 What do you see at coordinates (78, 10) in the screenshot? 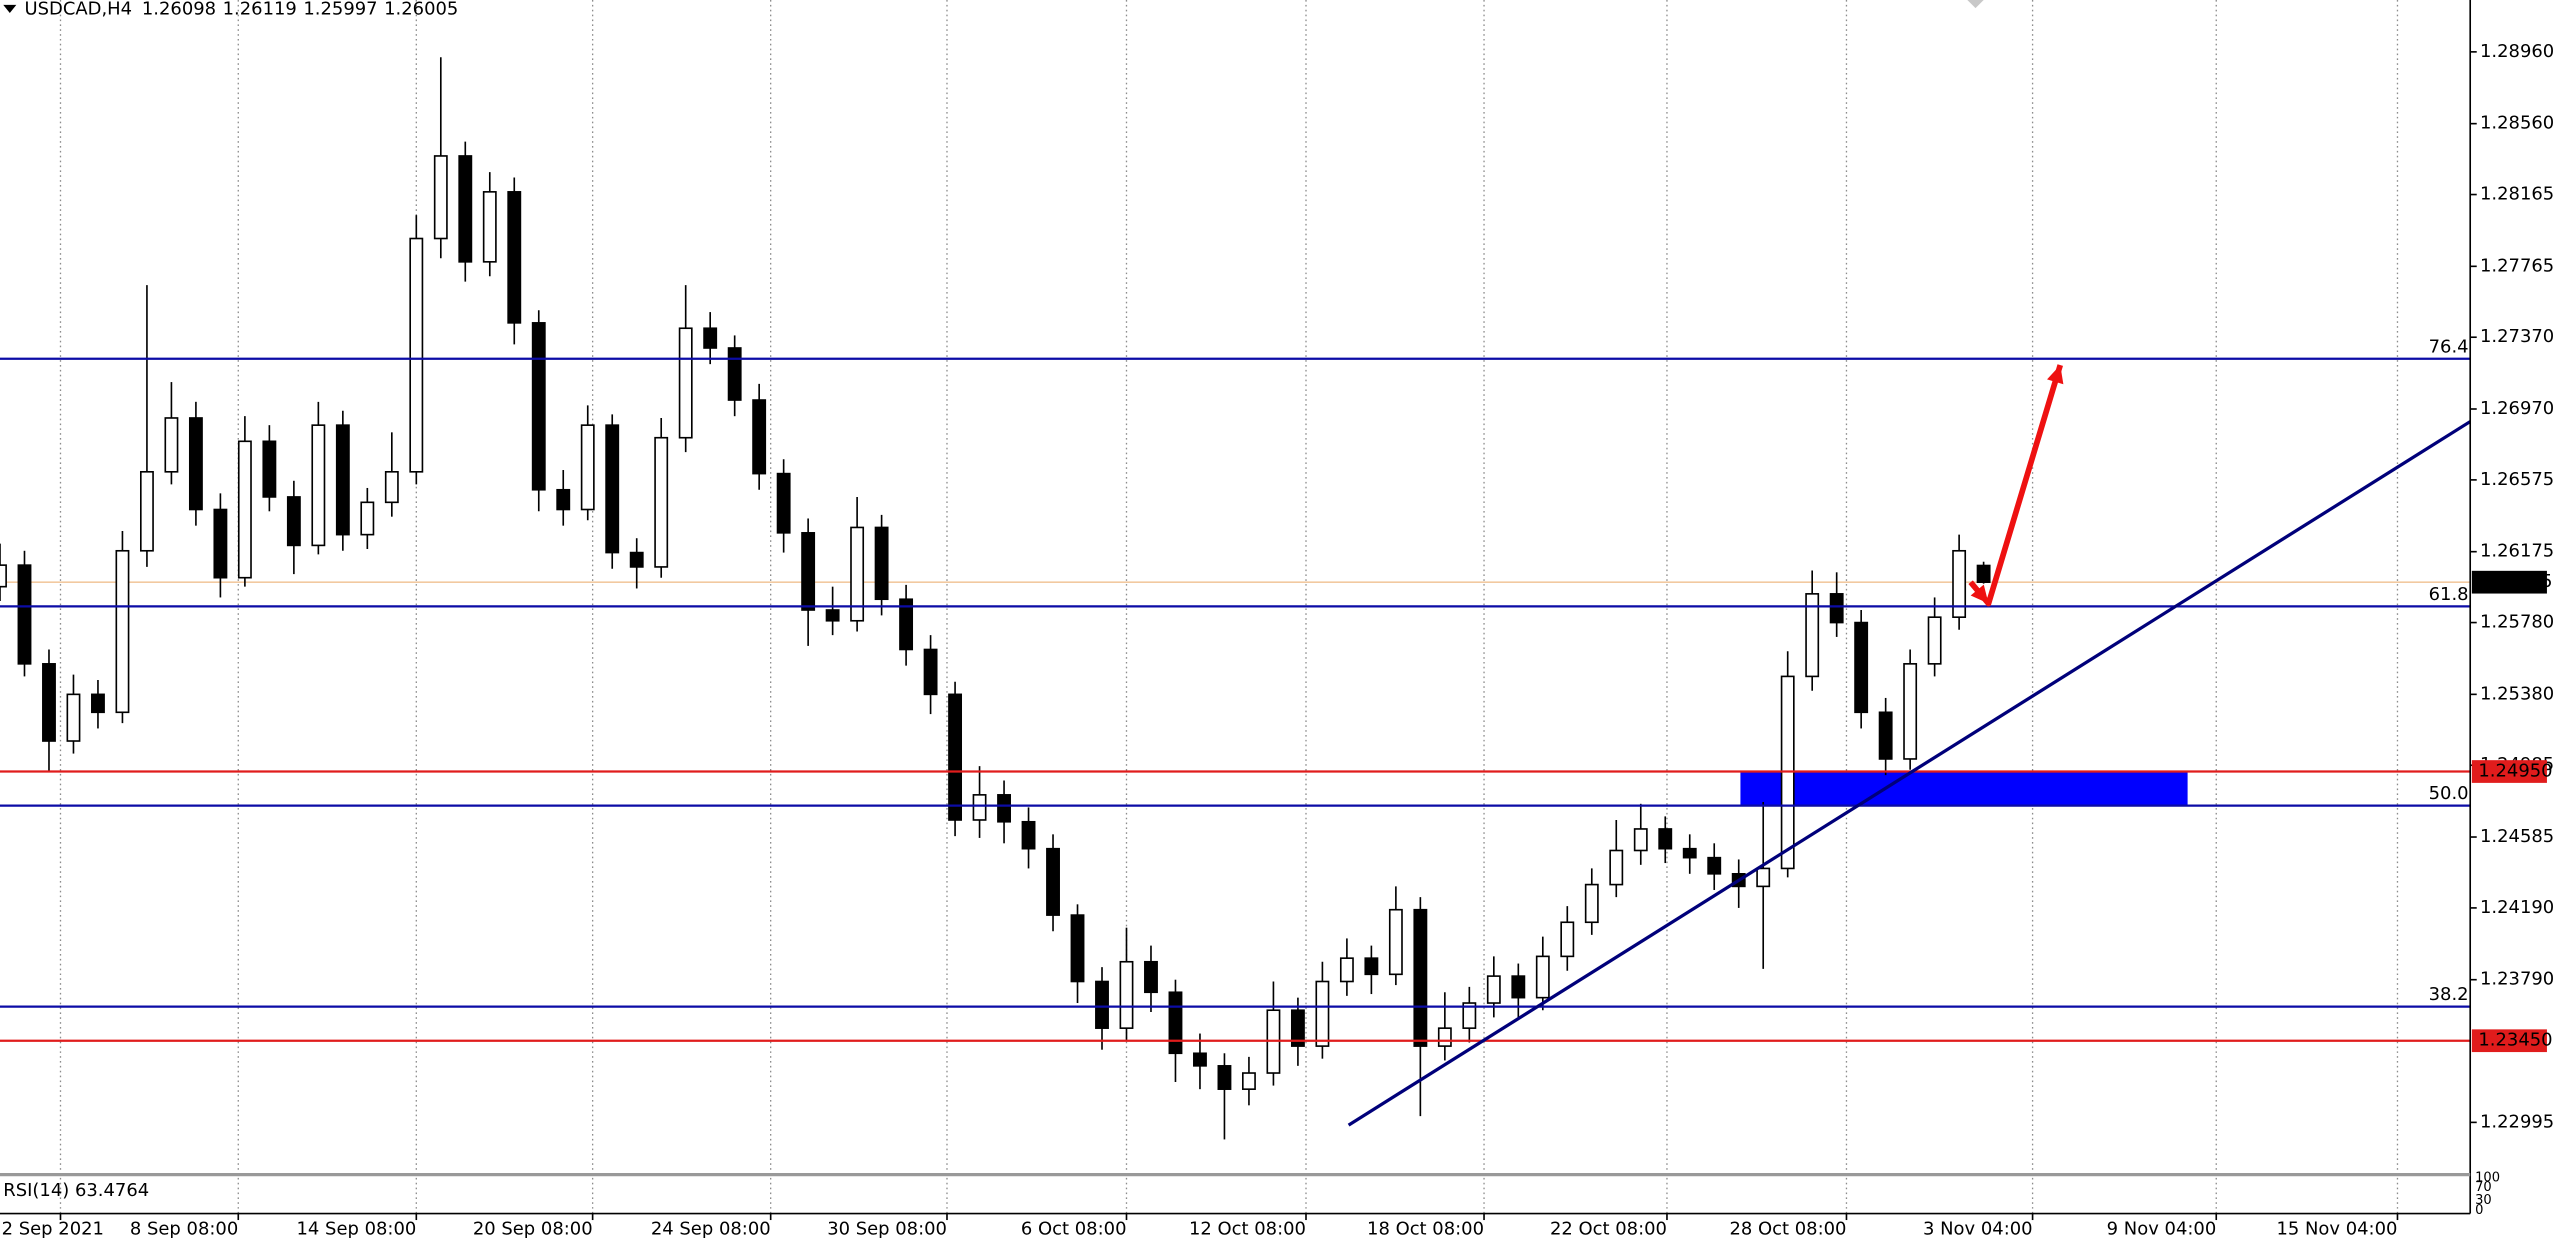
I see `chart-title: USDCAD,H4` at bounding box center [78, 10].